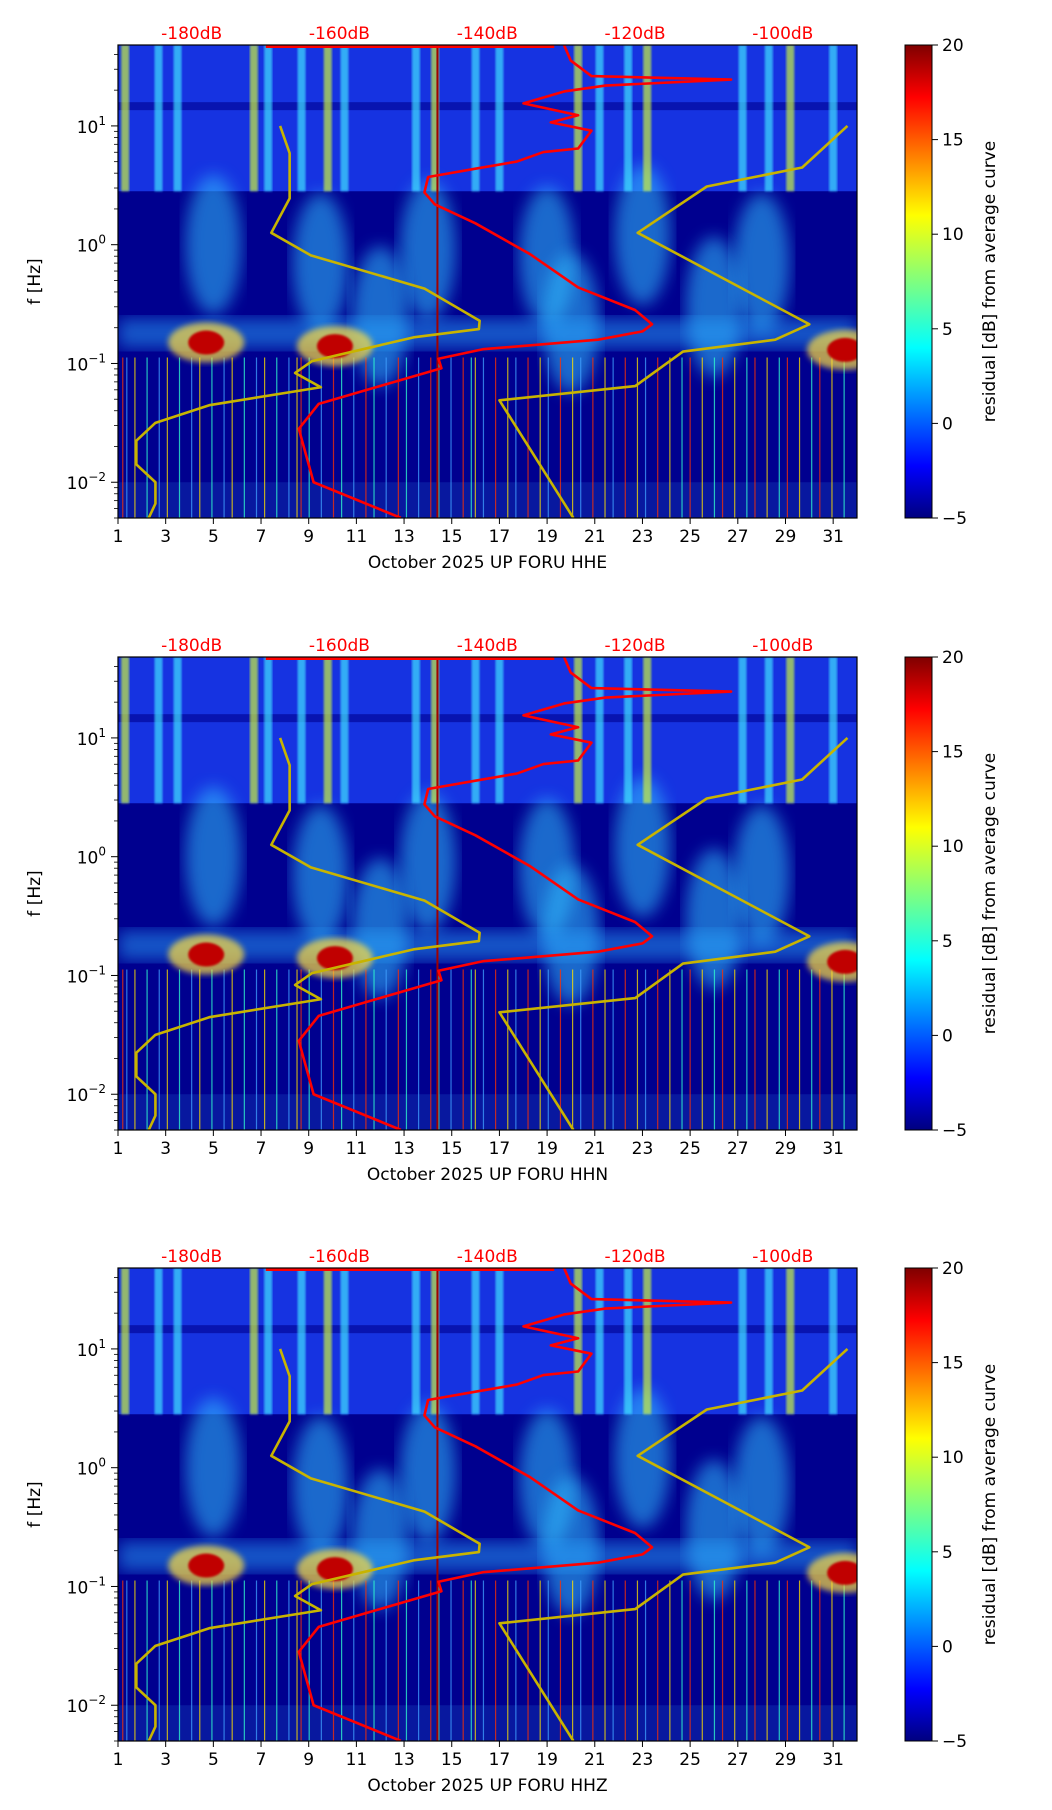 This screenshot has height=1810, width=1052. What do you see at coordinates (487, 1175) in the screenshot?
I see `x-axis-label: October 2025 UP FORU HHN` at bounding box center [487, 1175].